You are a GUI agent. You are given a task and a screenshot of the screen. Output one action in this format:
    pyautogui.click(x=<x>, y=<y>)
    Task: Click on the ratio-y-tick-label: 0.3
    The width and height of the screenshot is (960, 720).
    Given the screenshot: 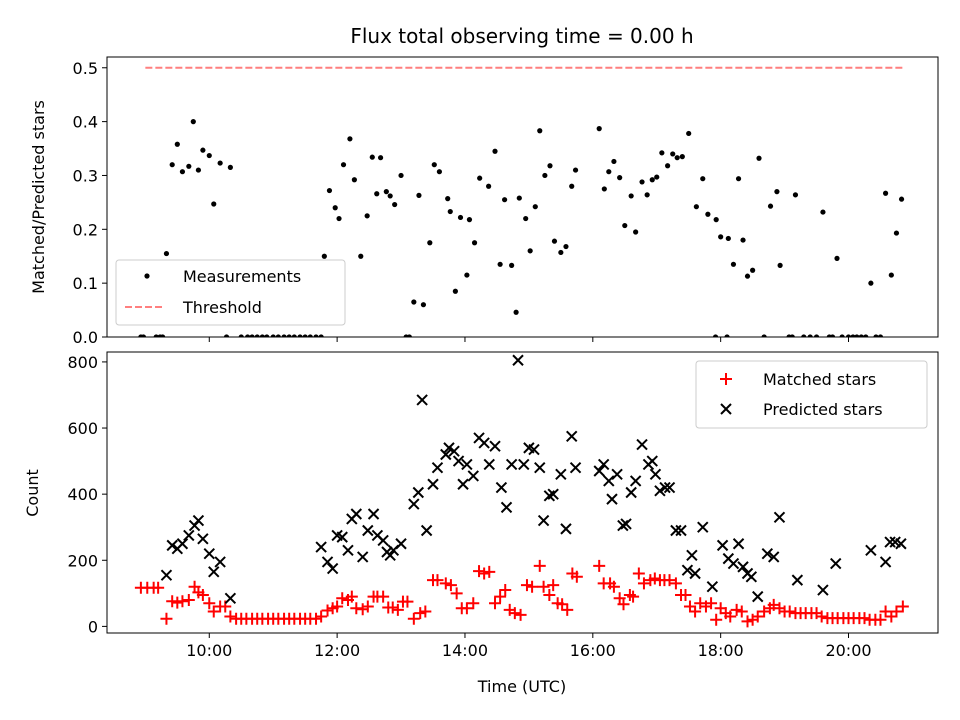 What is the action you would take?
    pyautogui.click(x=85, y=175)
    